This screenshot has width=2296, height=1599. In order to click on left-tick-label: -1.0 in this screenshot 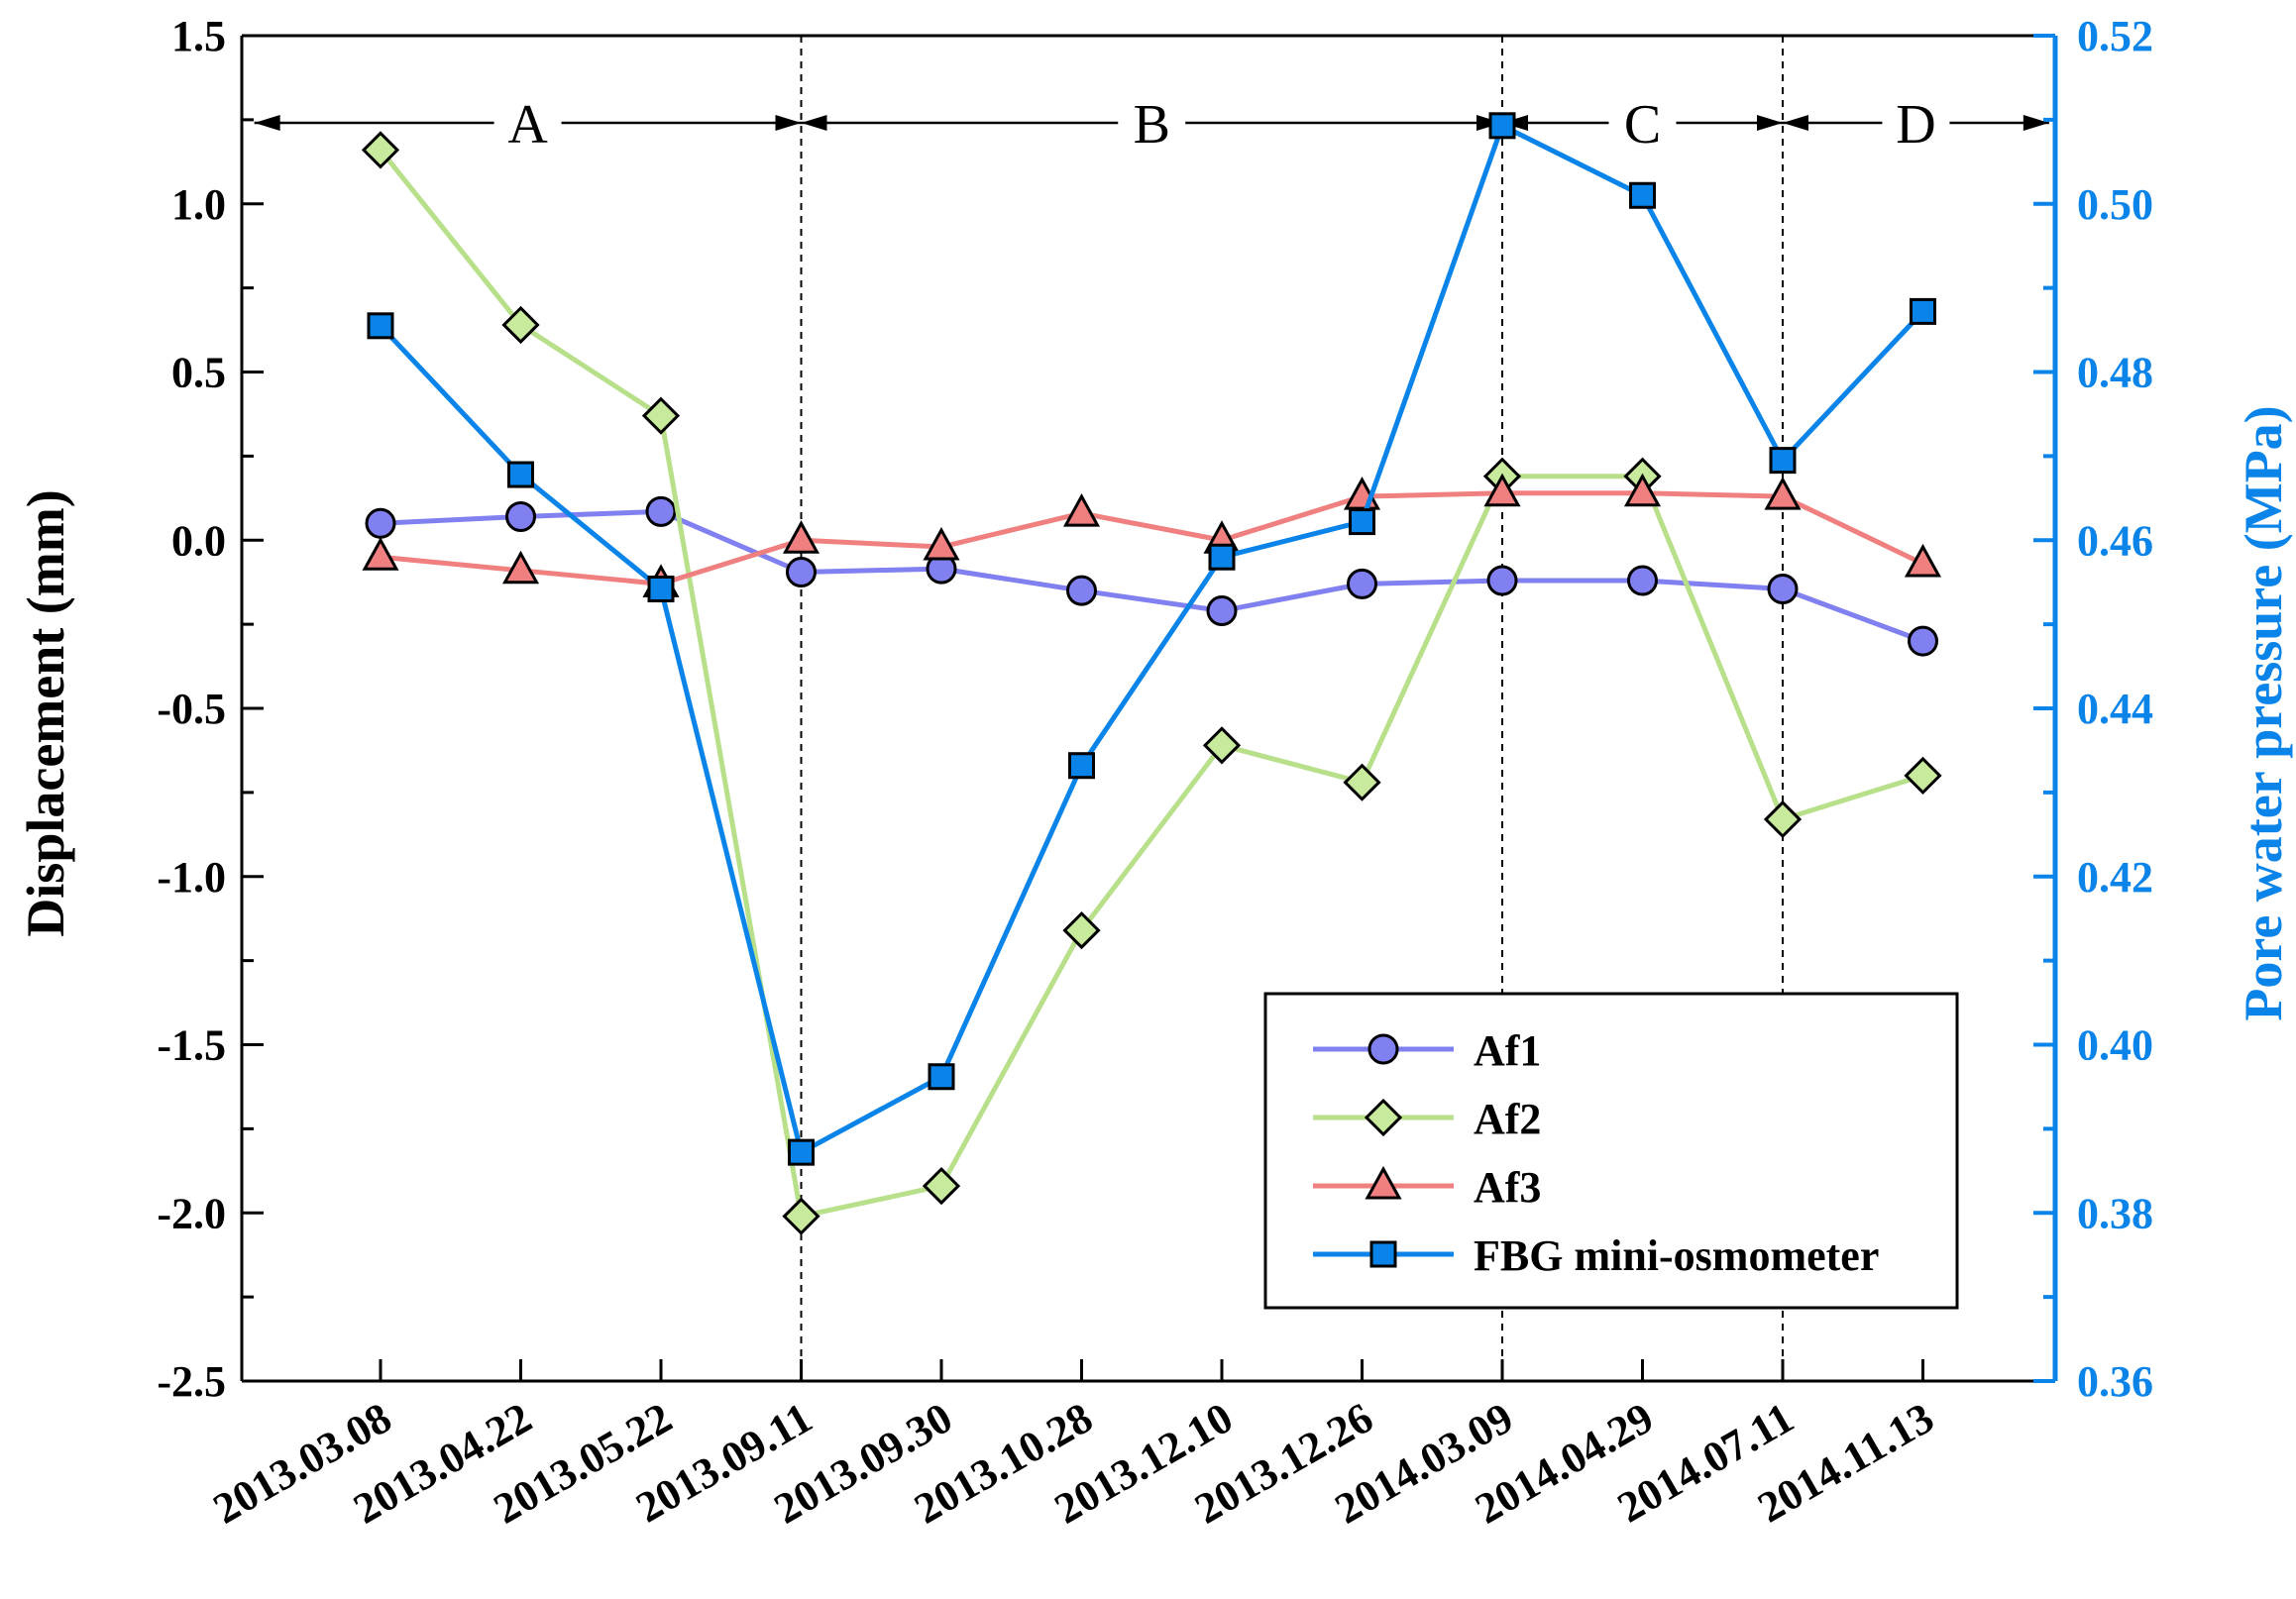, I will do `click(191, 877)`.